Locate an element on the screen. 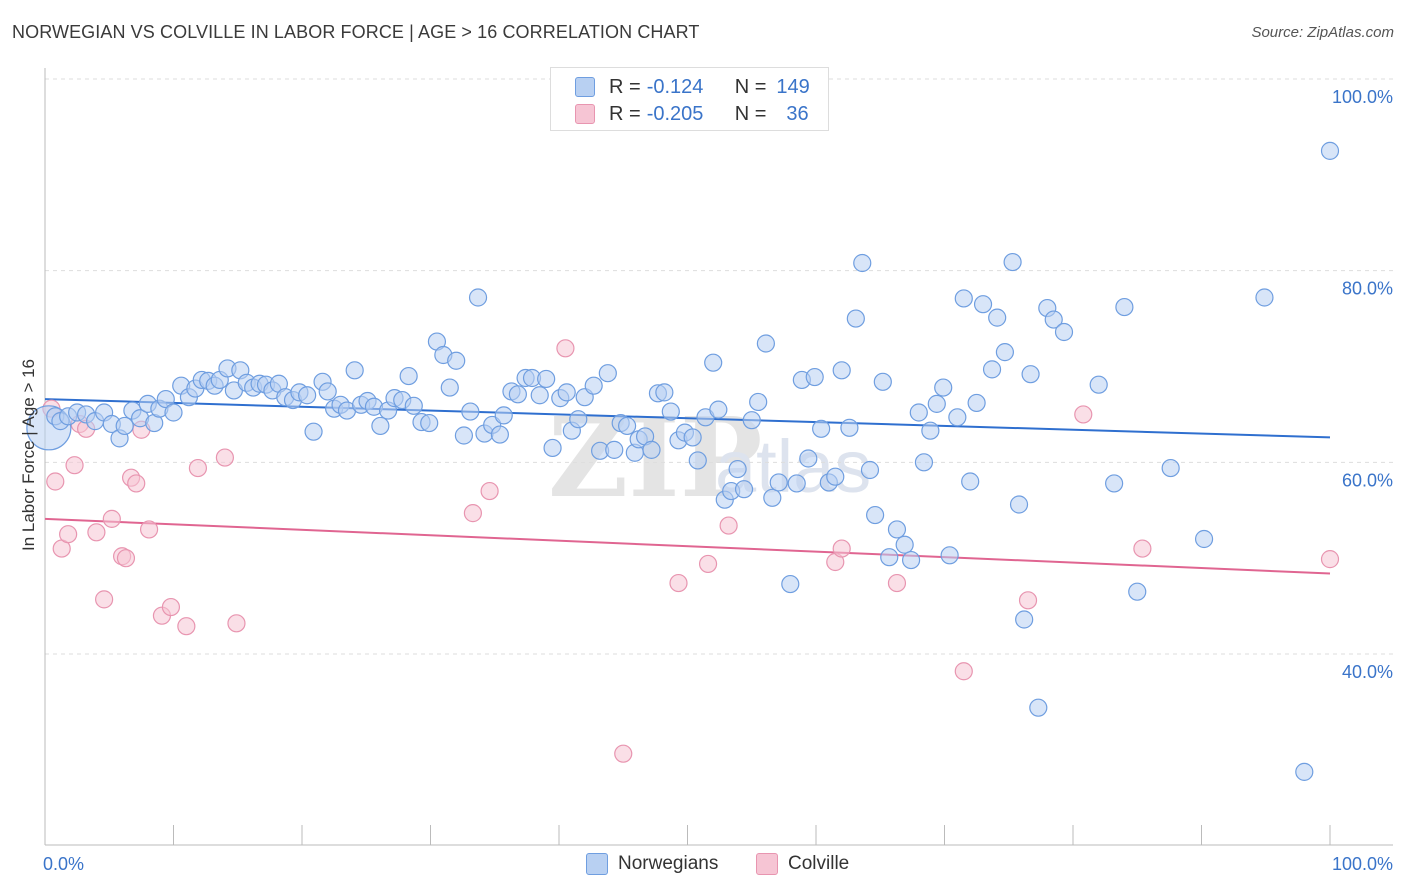  legend-n-label: N = is located at coordinates (750, 113).